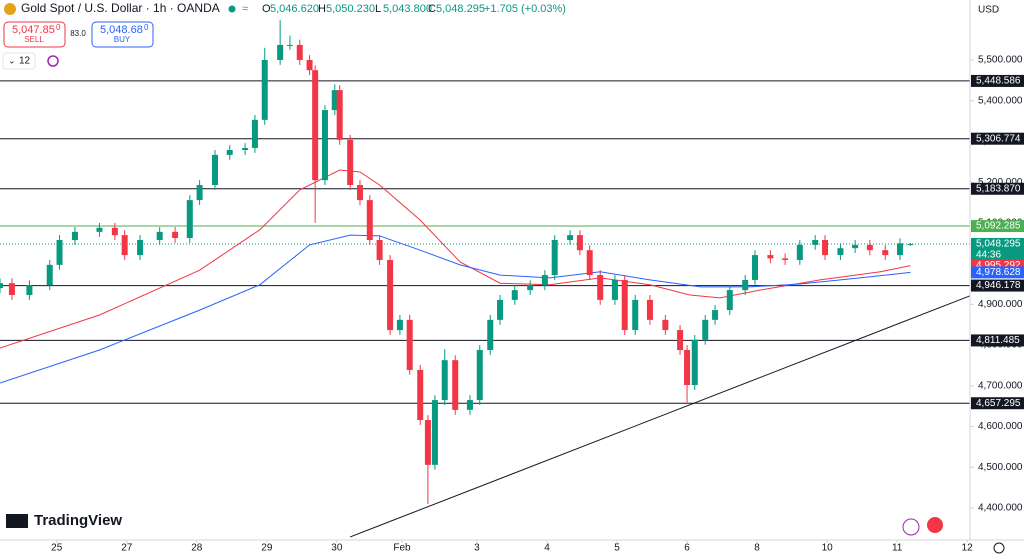 This screenshot has width=1024, height=560. What do you see at coordinates (245, 9) in the screenshot?
I see `compare-icon: ≈` at bounding box center [245, 9].